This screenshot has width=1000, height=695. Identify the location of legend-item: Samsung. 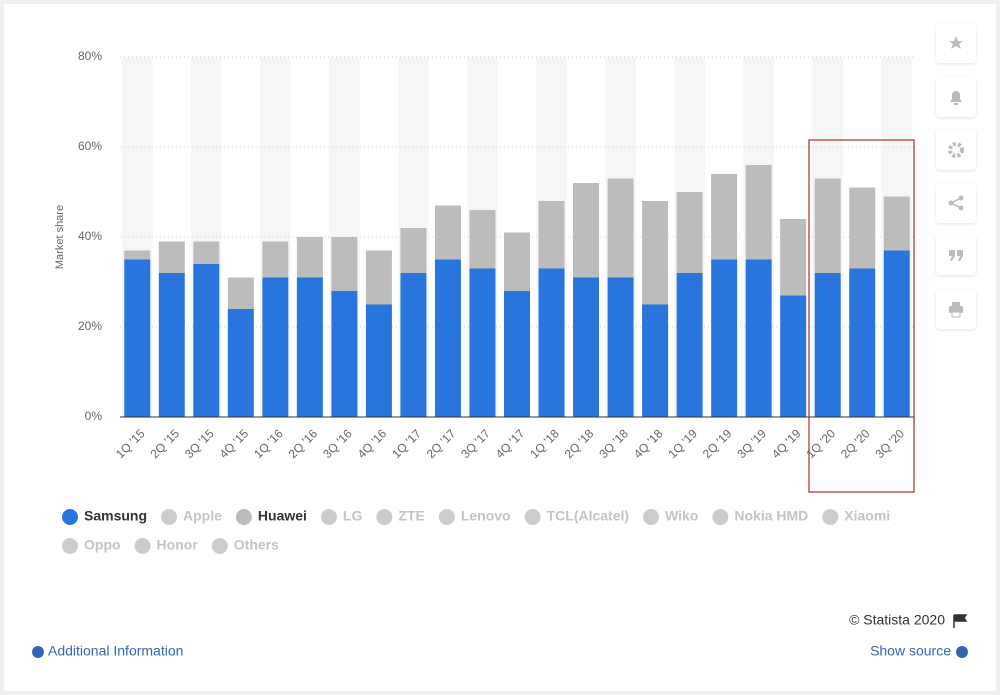
(104, 516).